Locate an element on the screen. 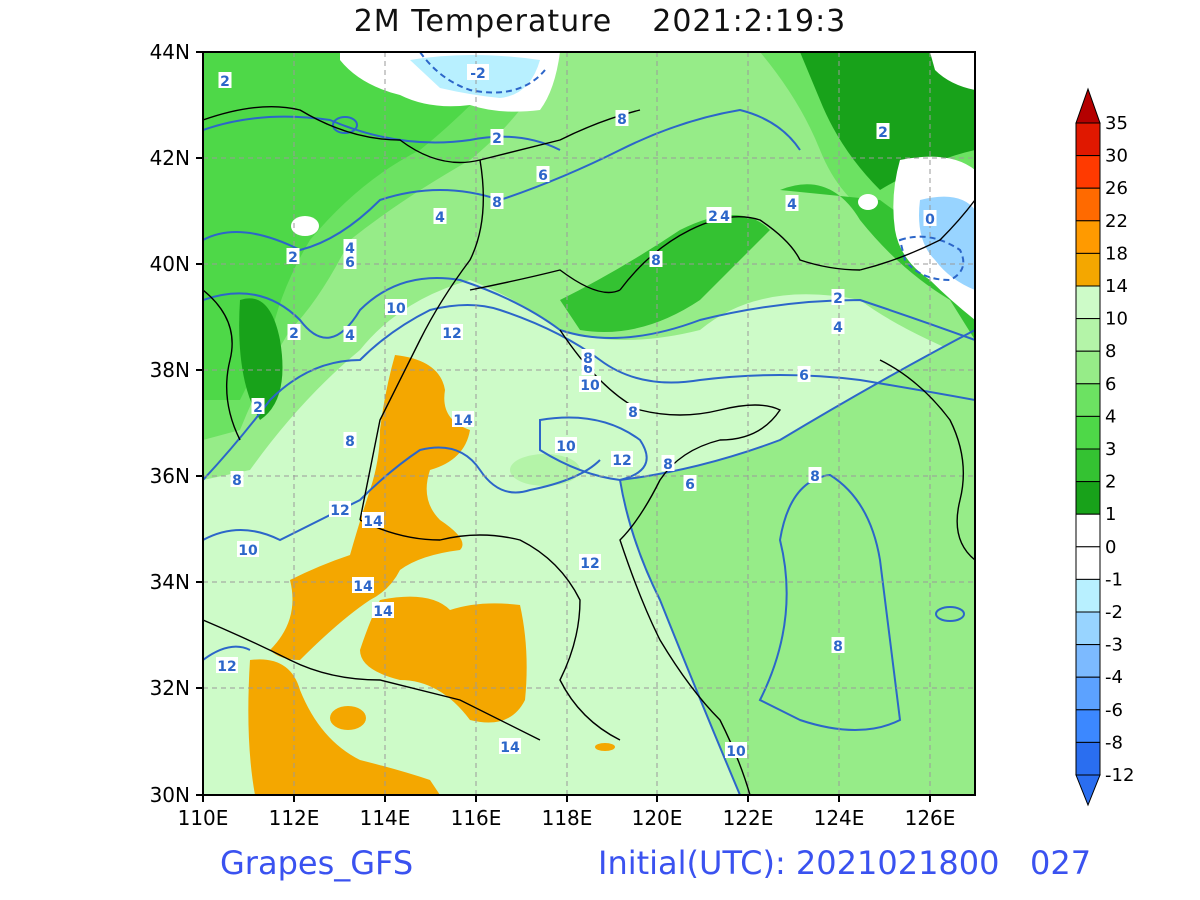 The width and height of the screenshot is (1200, 900). field-warm-spot is located at coordinates (348, 718).